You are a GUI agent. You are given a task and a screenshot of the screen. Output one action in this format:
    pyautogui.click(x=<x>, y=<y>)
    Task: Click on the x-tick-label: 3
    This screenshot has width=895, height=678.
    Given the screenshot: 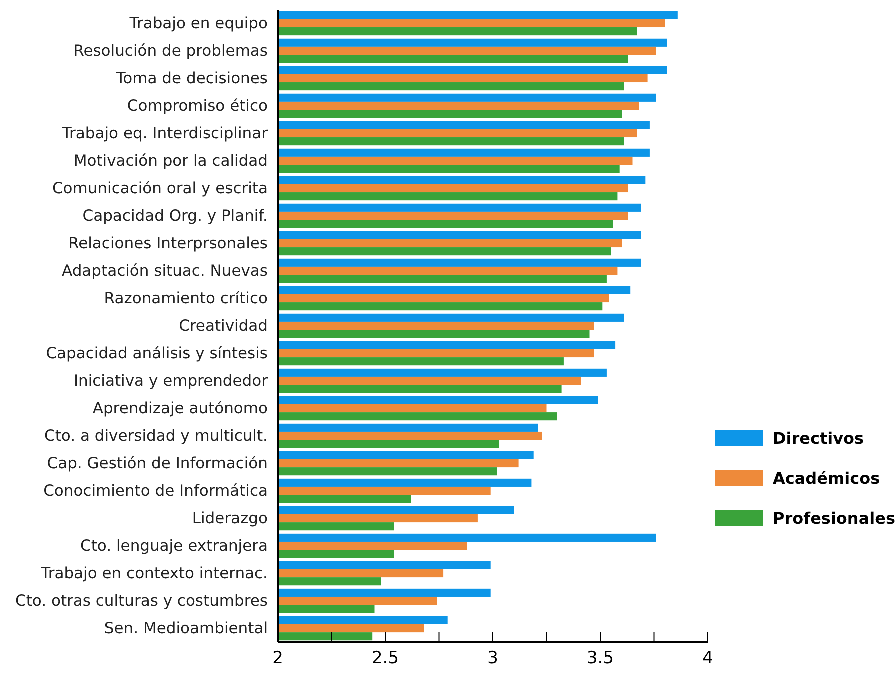 What is the action you would take?
    pyautogui.click(x=493, y=658)
    